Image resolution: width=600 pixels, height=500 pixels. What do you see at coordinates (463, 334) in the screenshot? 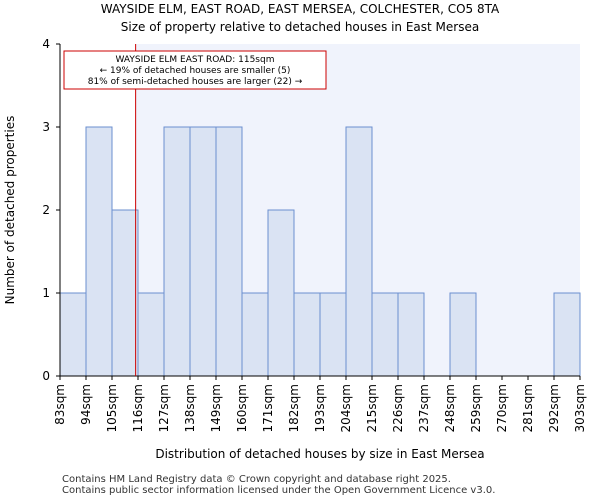
I see `bar-248sqm` at bounding box center [463, 334].